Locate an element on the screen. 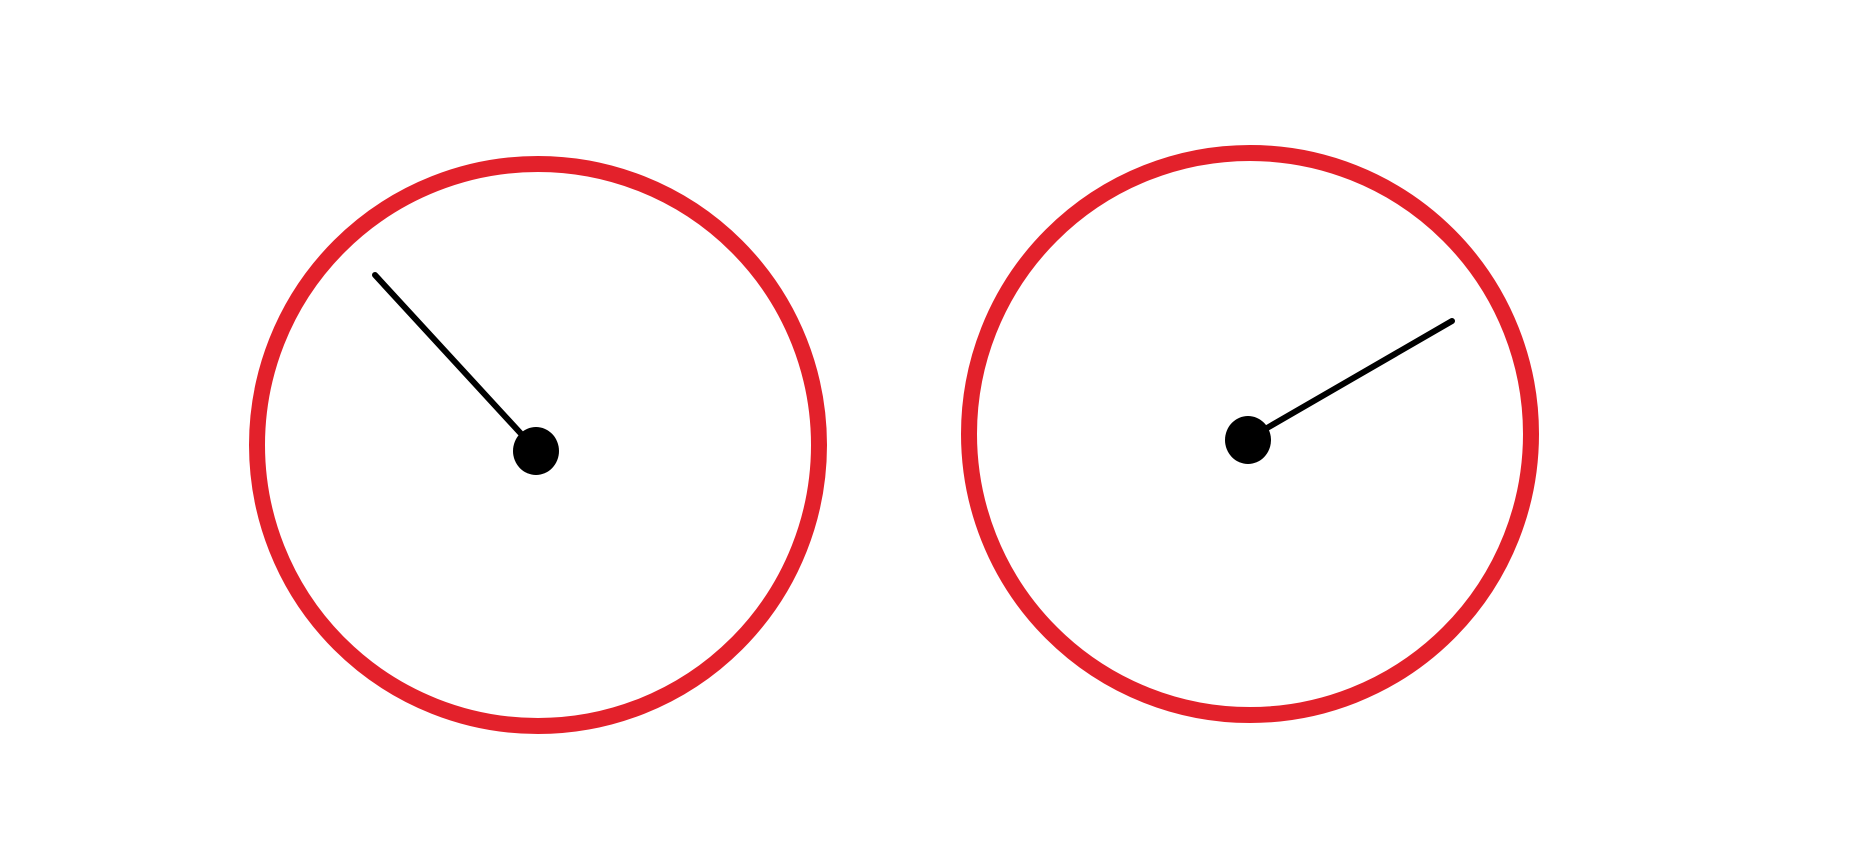 The image size is (1864, 862). right-dial-hub is located at coordinates (1248, 440).